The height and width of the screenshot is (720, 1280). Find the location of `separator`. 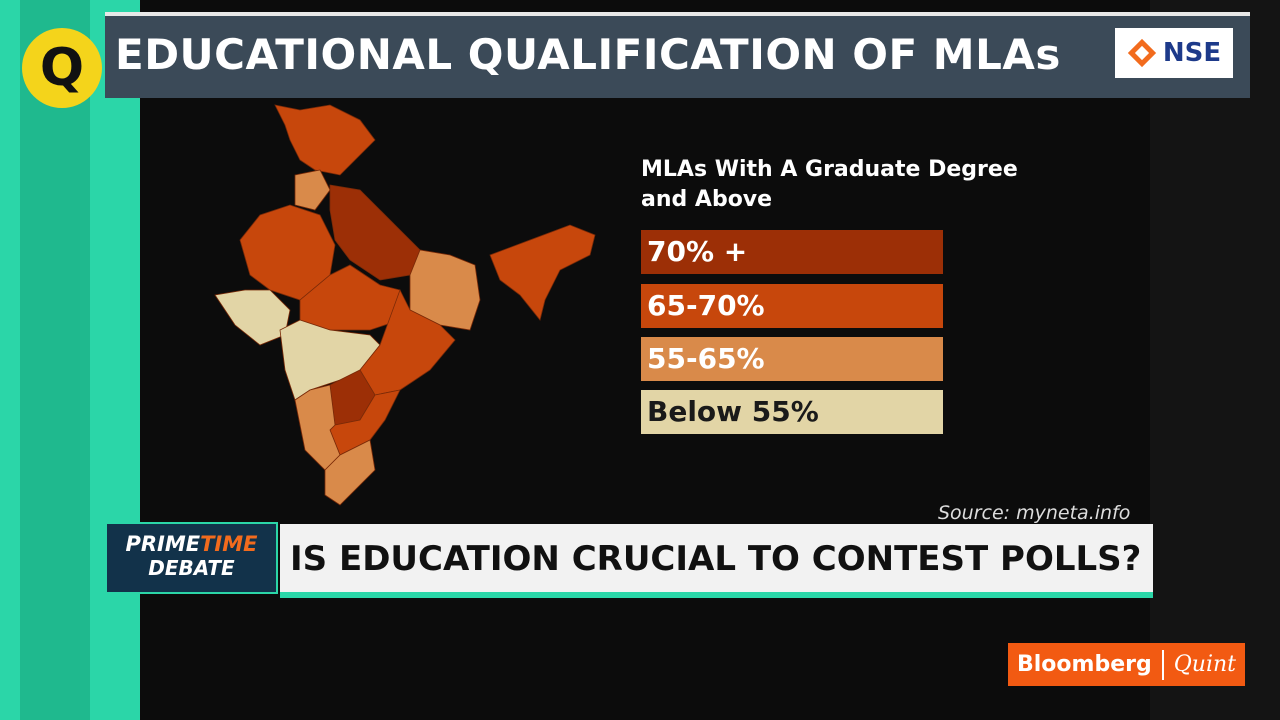

separator is located at coordinates (1162, 664).